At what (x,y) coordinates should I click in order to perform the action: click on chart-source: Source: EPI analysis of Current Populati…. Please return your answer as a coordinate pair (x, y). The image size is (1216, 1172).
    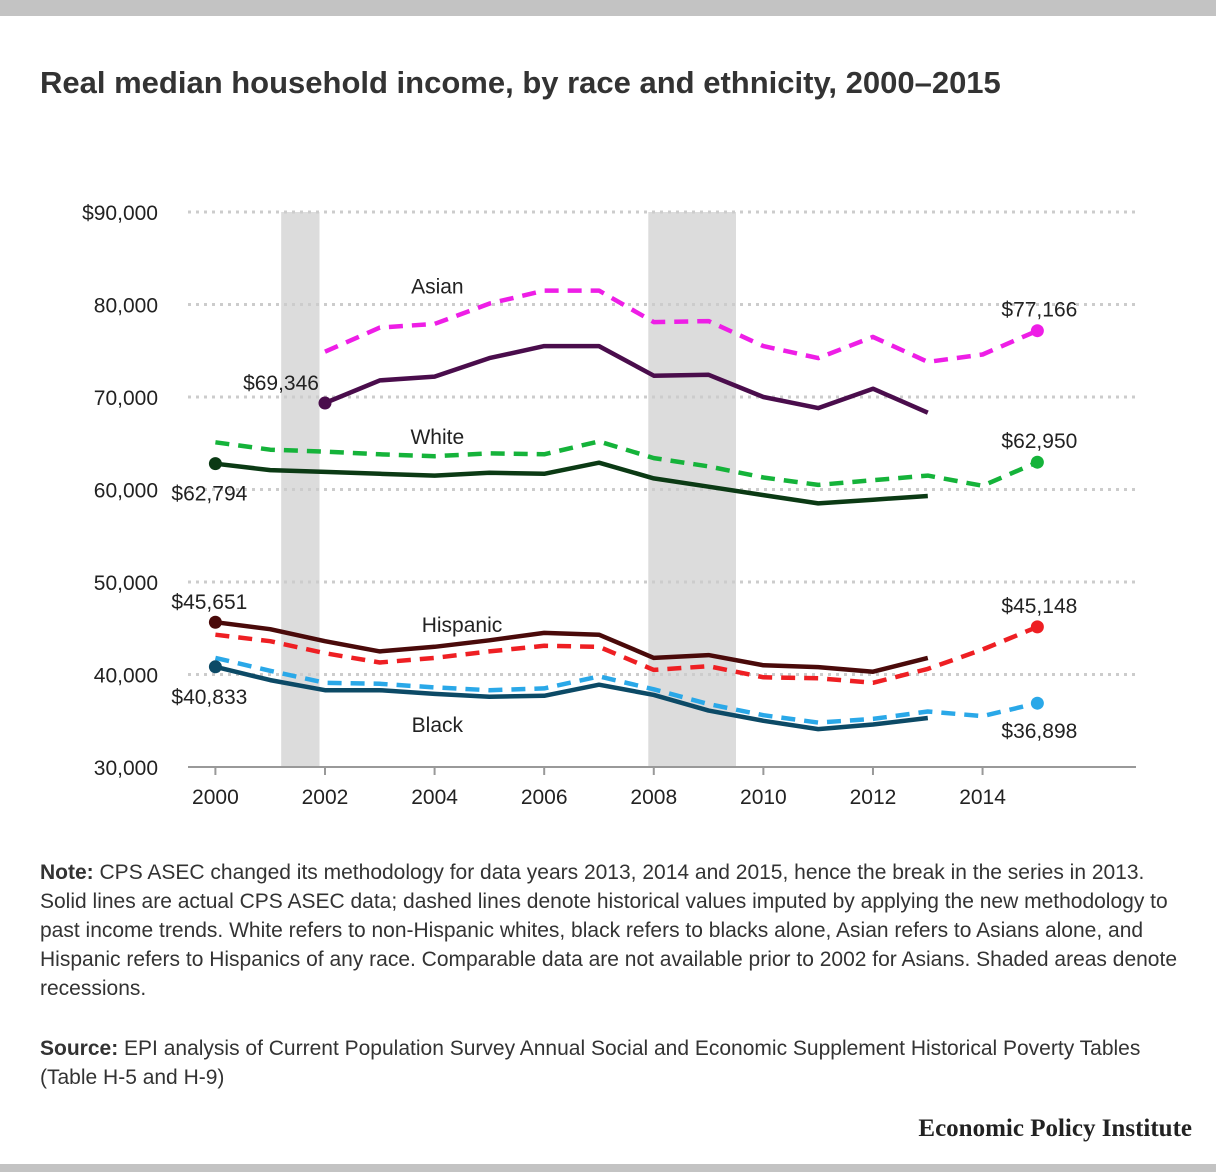
    Looking at the image, I should click on (610, 1063).